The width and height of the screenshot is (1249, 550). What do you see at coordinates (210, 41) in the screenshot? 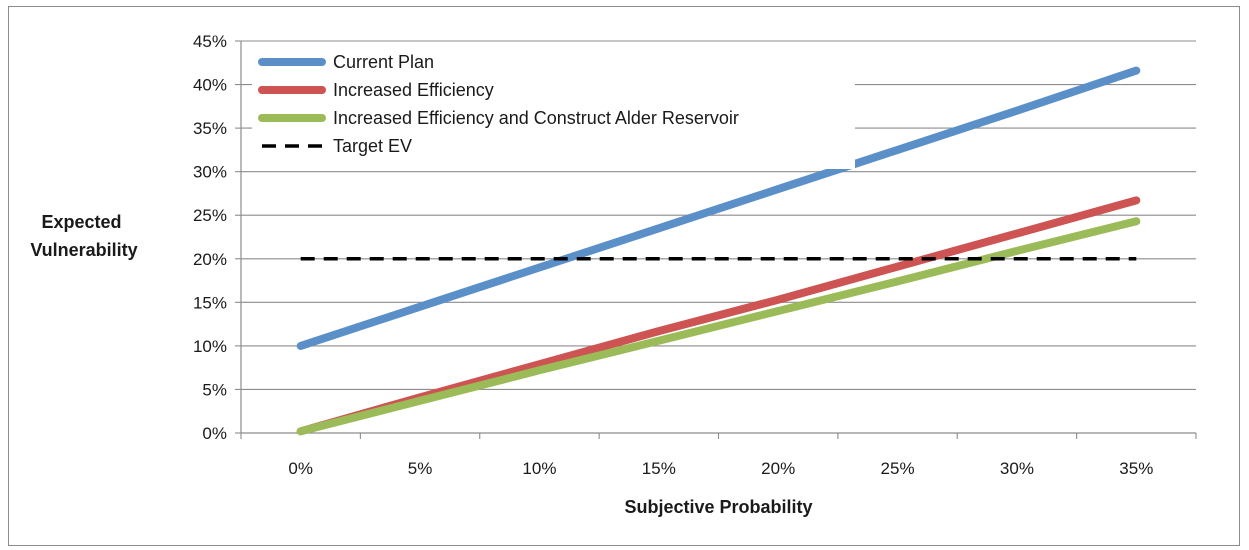
I see `y-tick-label-9: 45%` at bounding box center [210, 41].